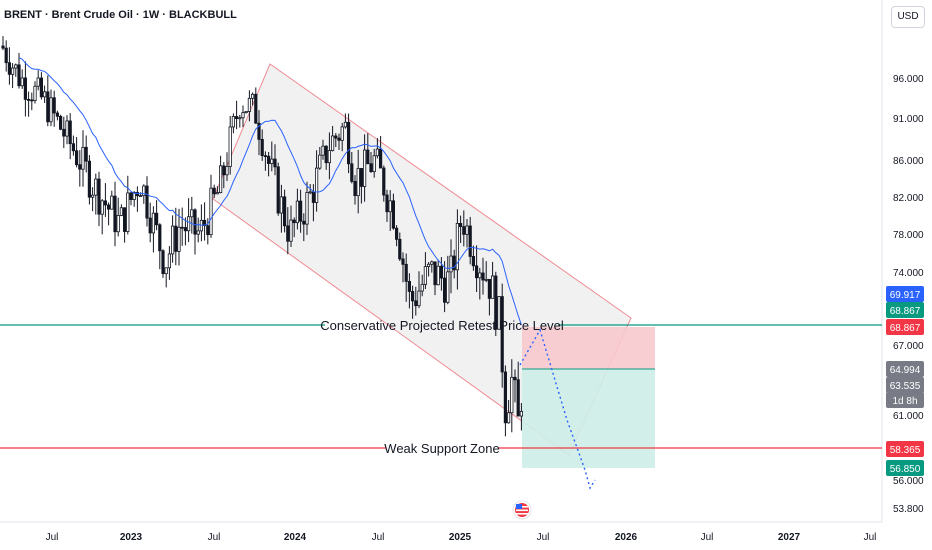  I want to click on price-badge: 69.917, so click(905, 294).